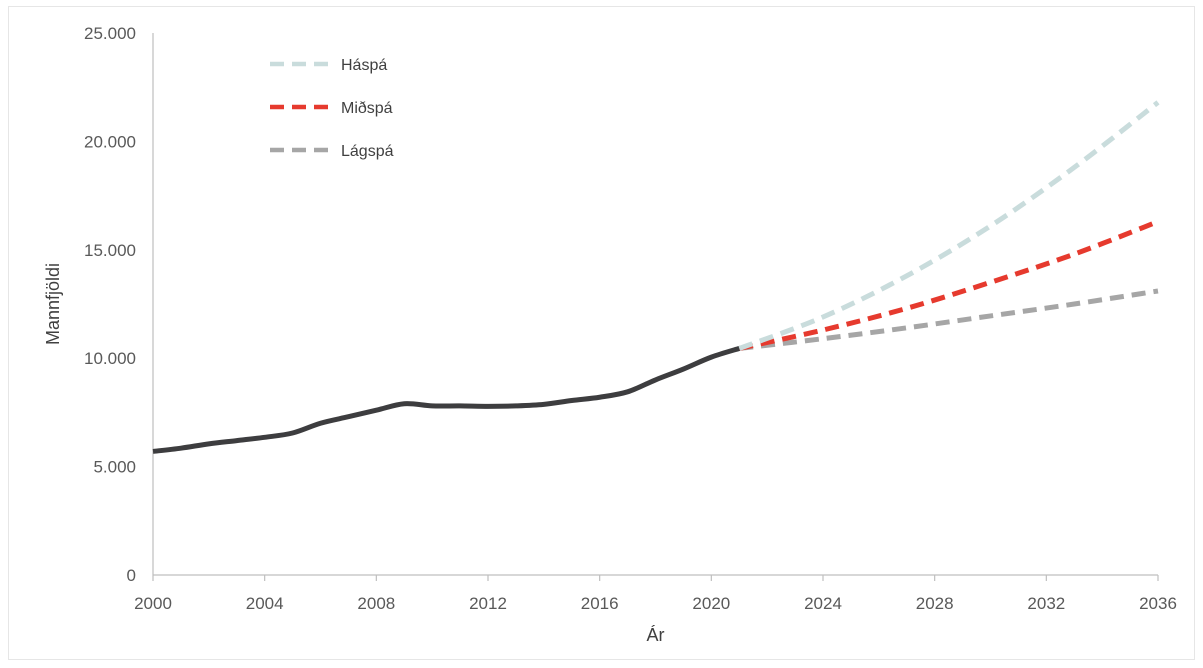 This screenshot has height=668, width=1203. I want to click on series-line-háspá, so click(949, 225).